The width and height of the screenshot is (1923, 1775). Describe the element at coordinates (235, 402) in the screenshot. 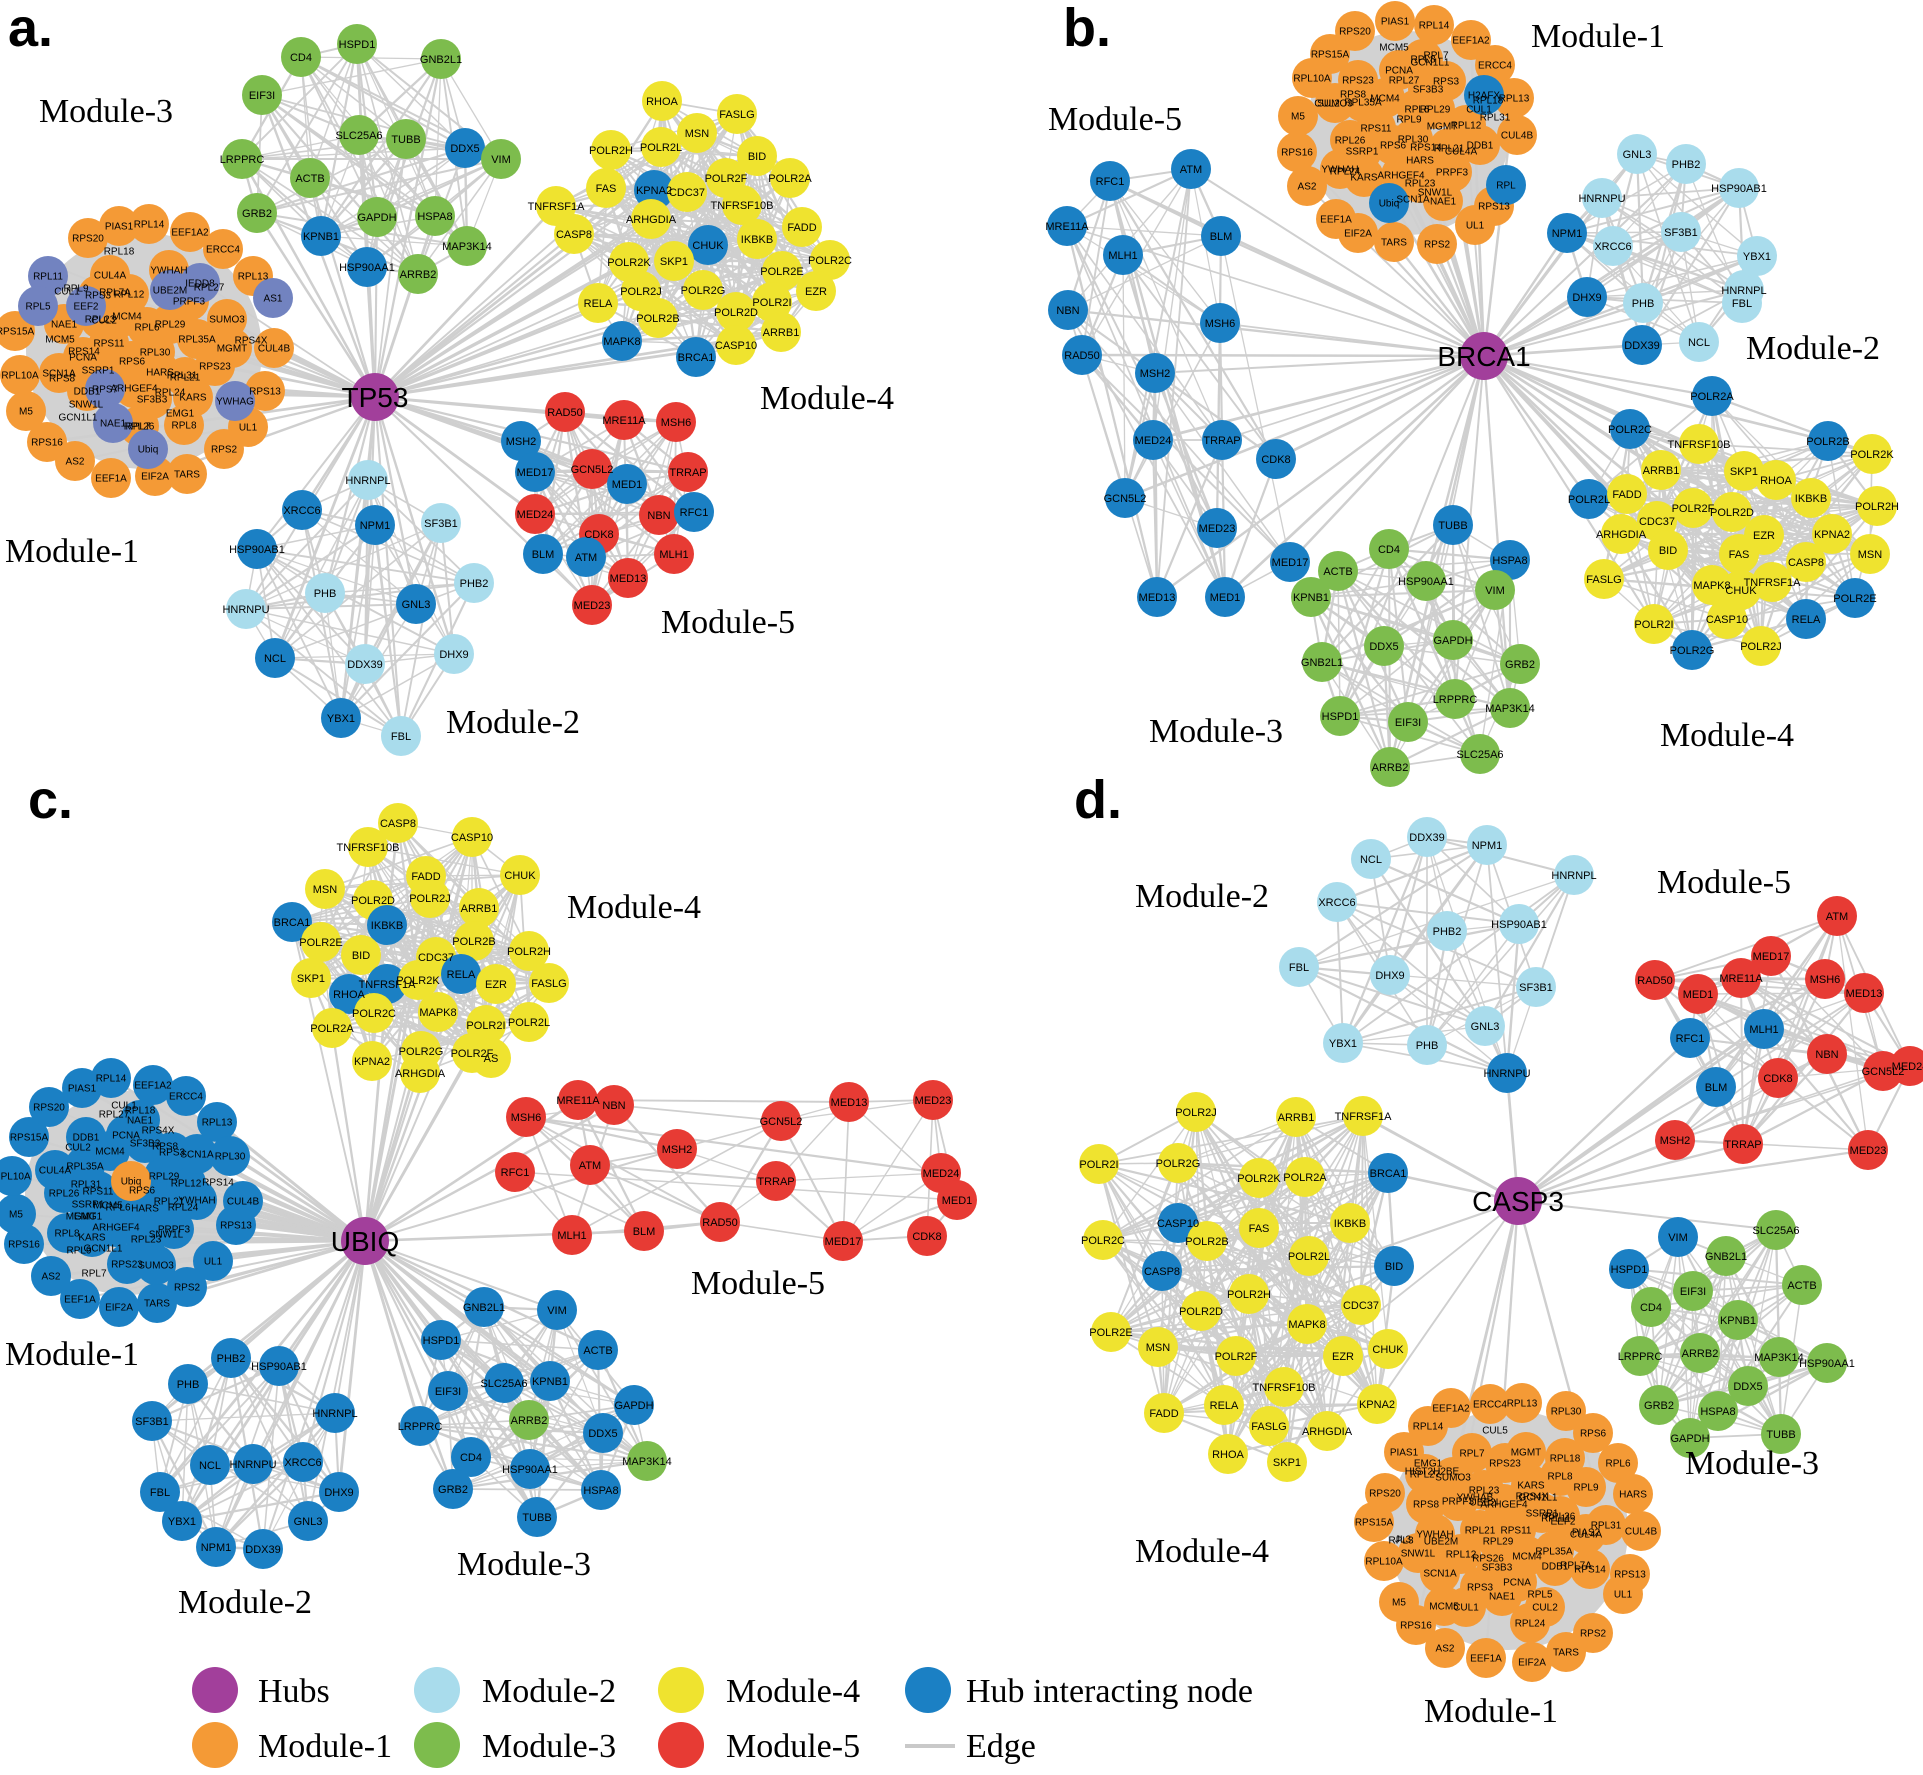

I see `svg-text: YWHAG` at that location.